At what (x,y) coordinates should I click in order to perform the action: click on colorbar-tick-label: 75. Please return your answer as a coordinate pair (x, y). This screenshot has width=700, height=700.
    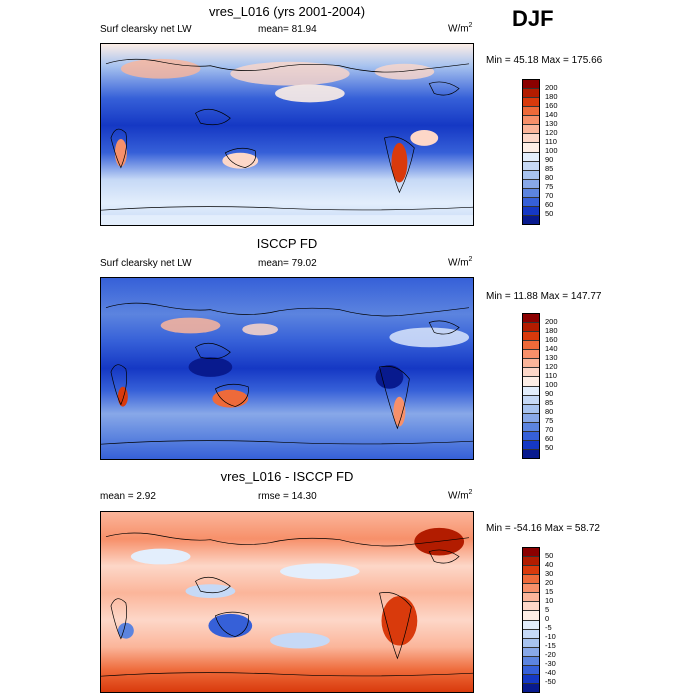
    Looking at the image, I should click on (549, 186).